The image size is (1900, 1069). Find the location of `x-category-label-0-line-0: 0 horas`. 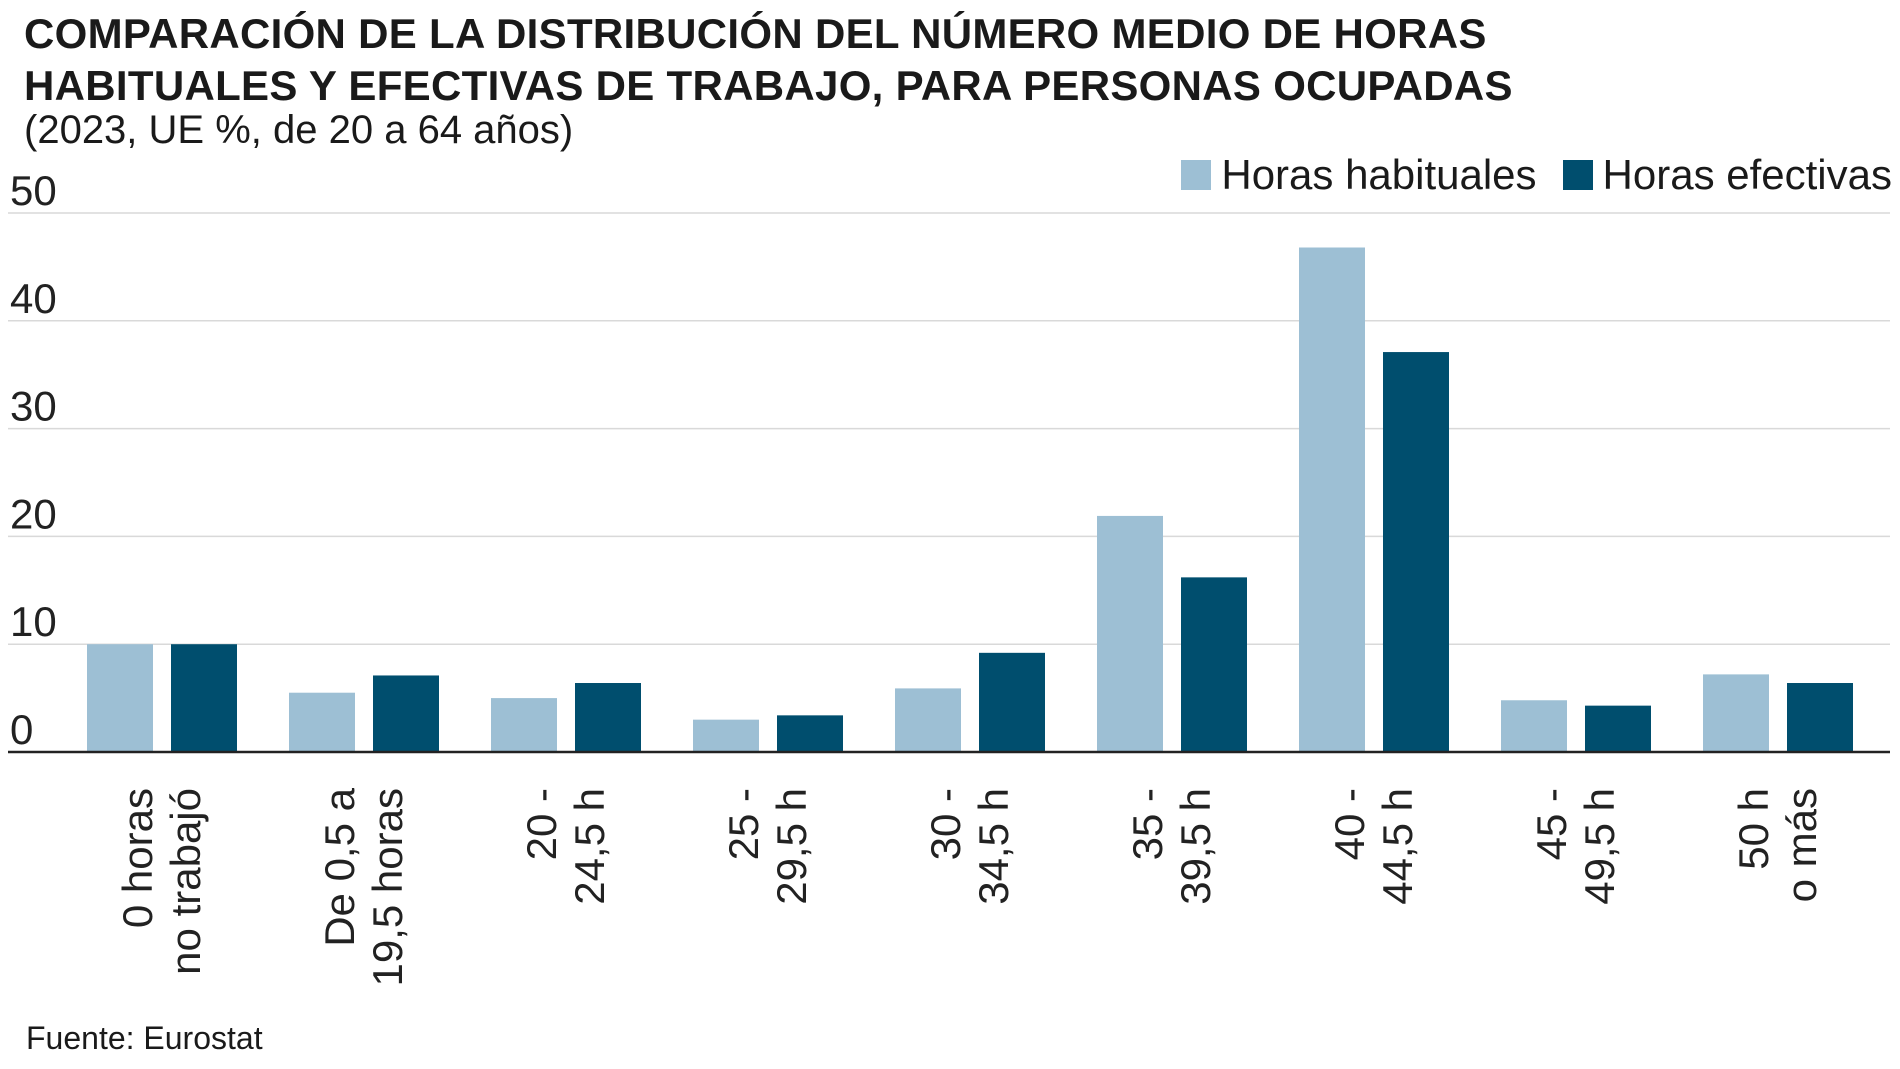

x-category-label-0-line-0: 0 horas is located at coordinates (137, 858).